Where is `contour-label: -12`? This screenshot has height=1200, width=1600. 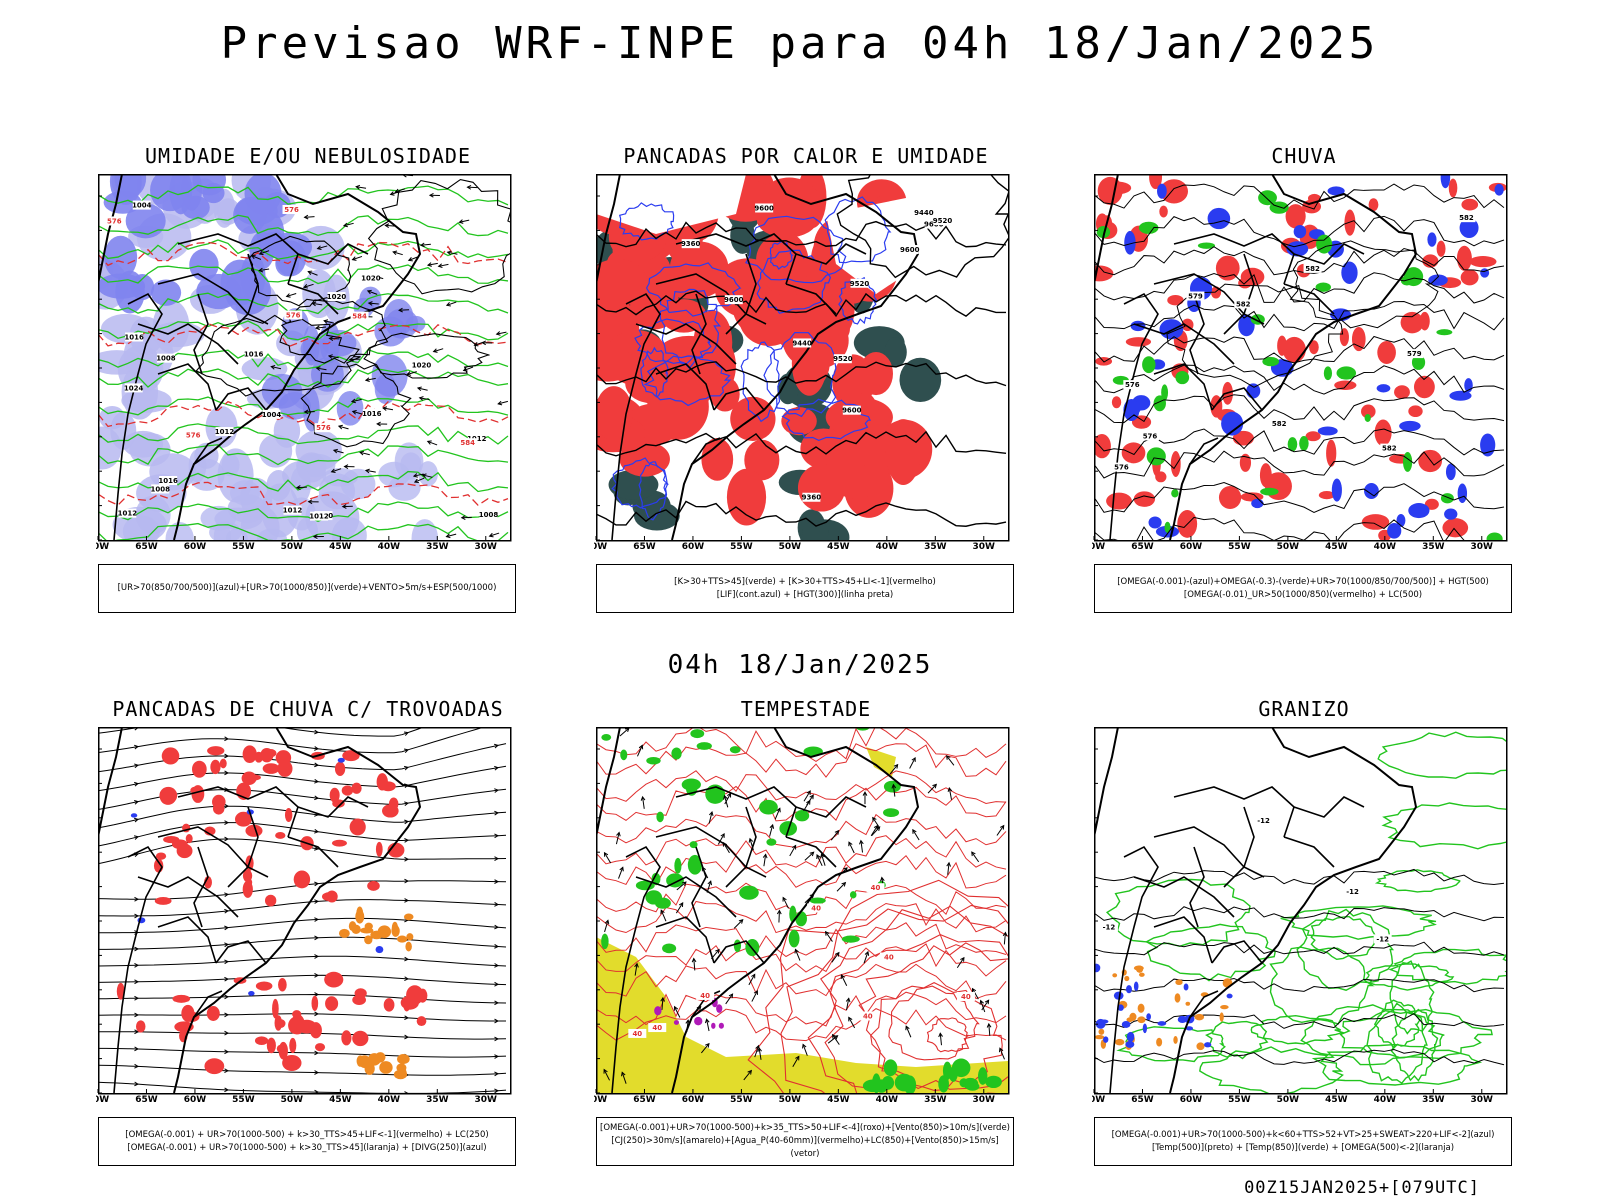 contour-label: -12 is located at coordinates (1263, 821).